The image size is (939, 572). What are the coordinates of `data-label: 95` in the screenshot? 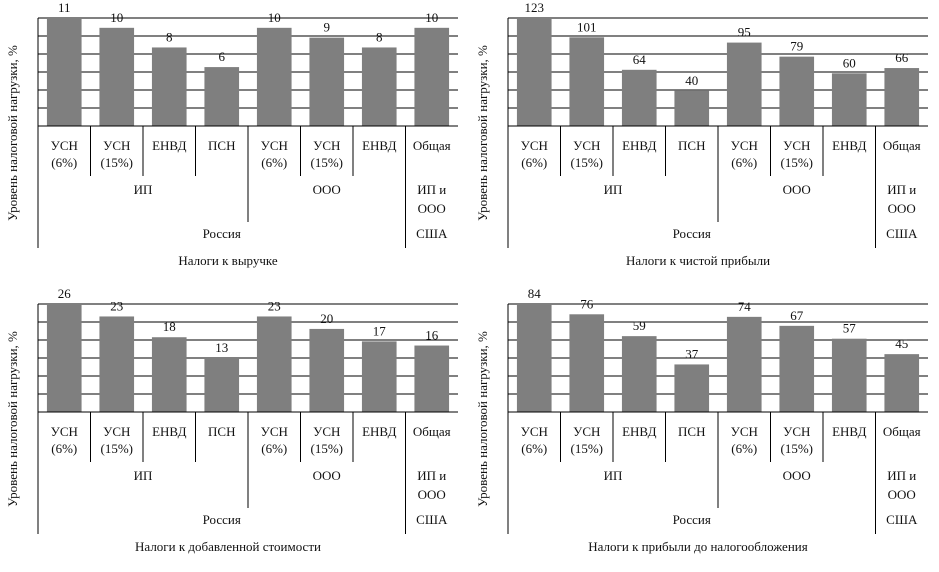 It's located at (744, 32).